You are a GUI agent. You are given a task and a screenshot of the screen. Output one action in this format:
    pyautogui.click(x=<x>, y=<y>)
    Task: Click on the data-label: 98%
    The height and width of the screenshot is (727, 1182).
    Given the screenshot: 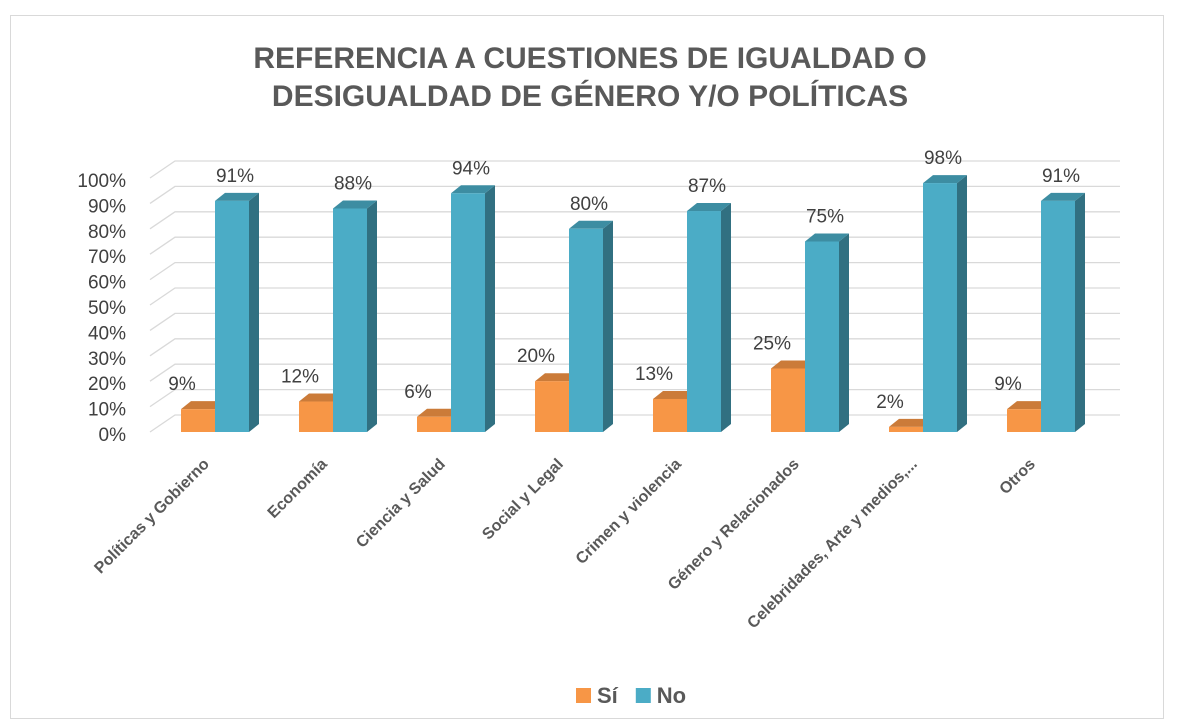 What is the action you would take?
    pyautogui.click(x=943, y=158)
    